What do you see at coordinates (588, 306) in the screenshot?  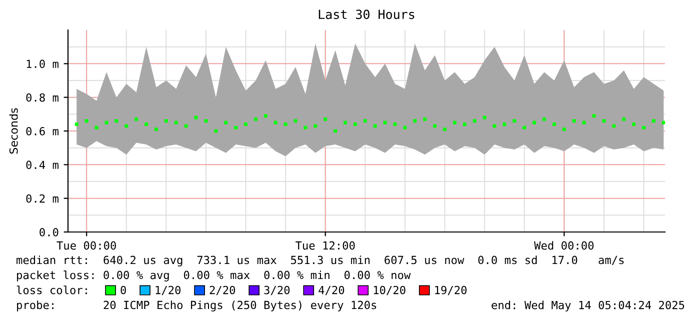 I see `text: end: Wed May 14 05:04:24 2025` at bounding box center [588, 306].